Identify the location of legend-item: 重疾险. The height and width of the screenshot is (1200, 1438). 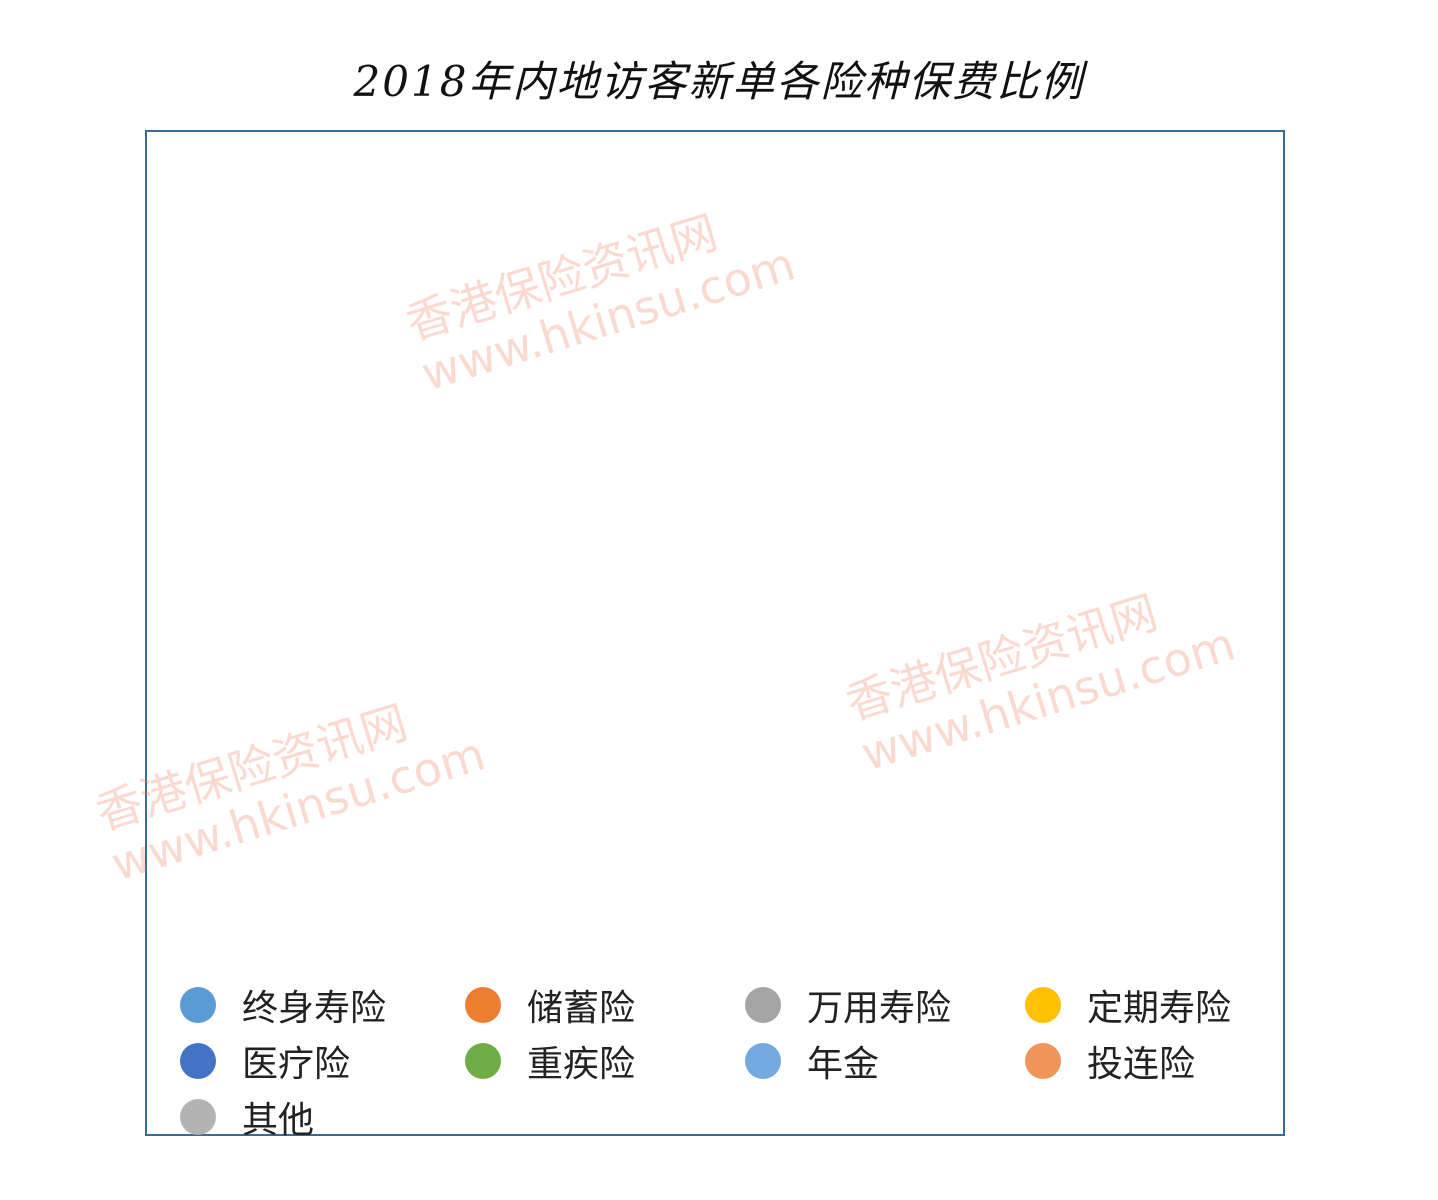
(550, 1061).